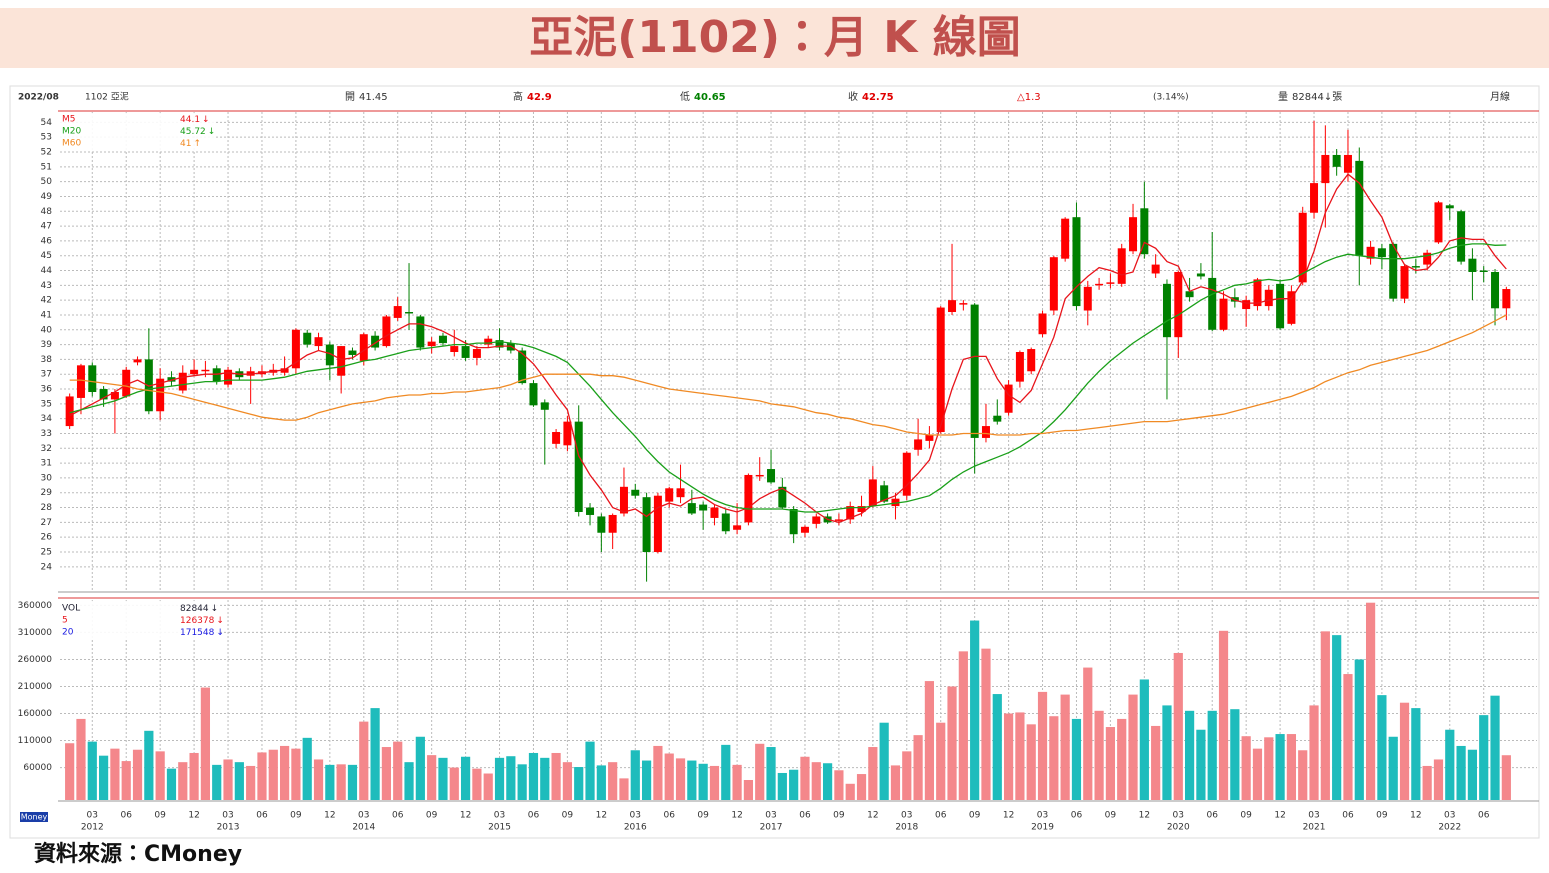 This screenshot has width=1549, height=873. I want to click on legend-value: 41 ↑, so click(190, 144).